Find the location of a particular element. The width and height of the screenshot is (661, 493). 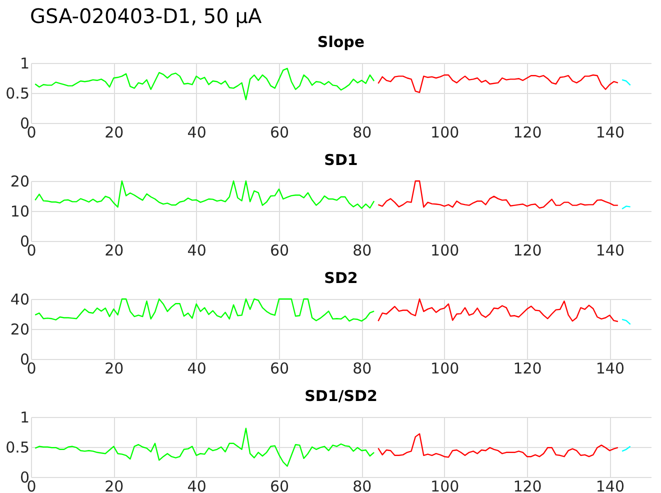

chart-subtitle: SD1/SD2 is located at coordinates (341, 396).